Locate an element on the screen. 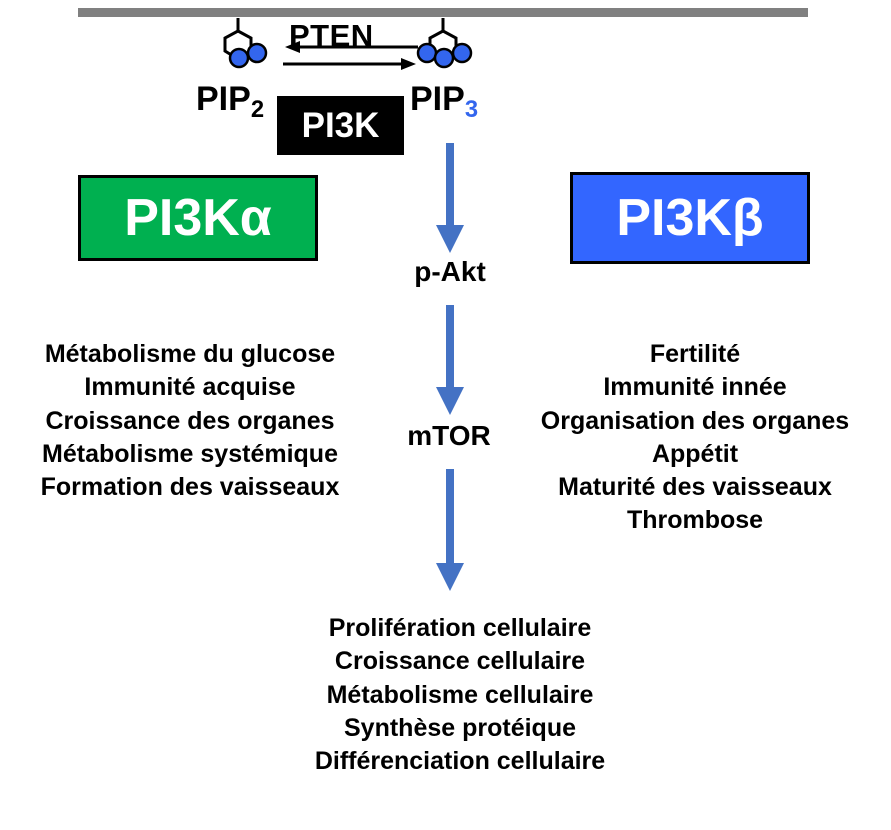 The width and height of the screenshot is (891, 830). pten-reverse-arrow is located at coordinates (351, 47).